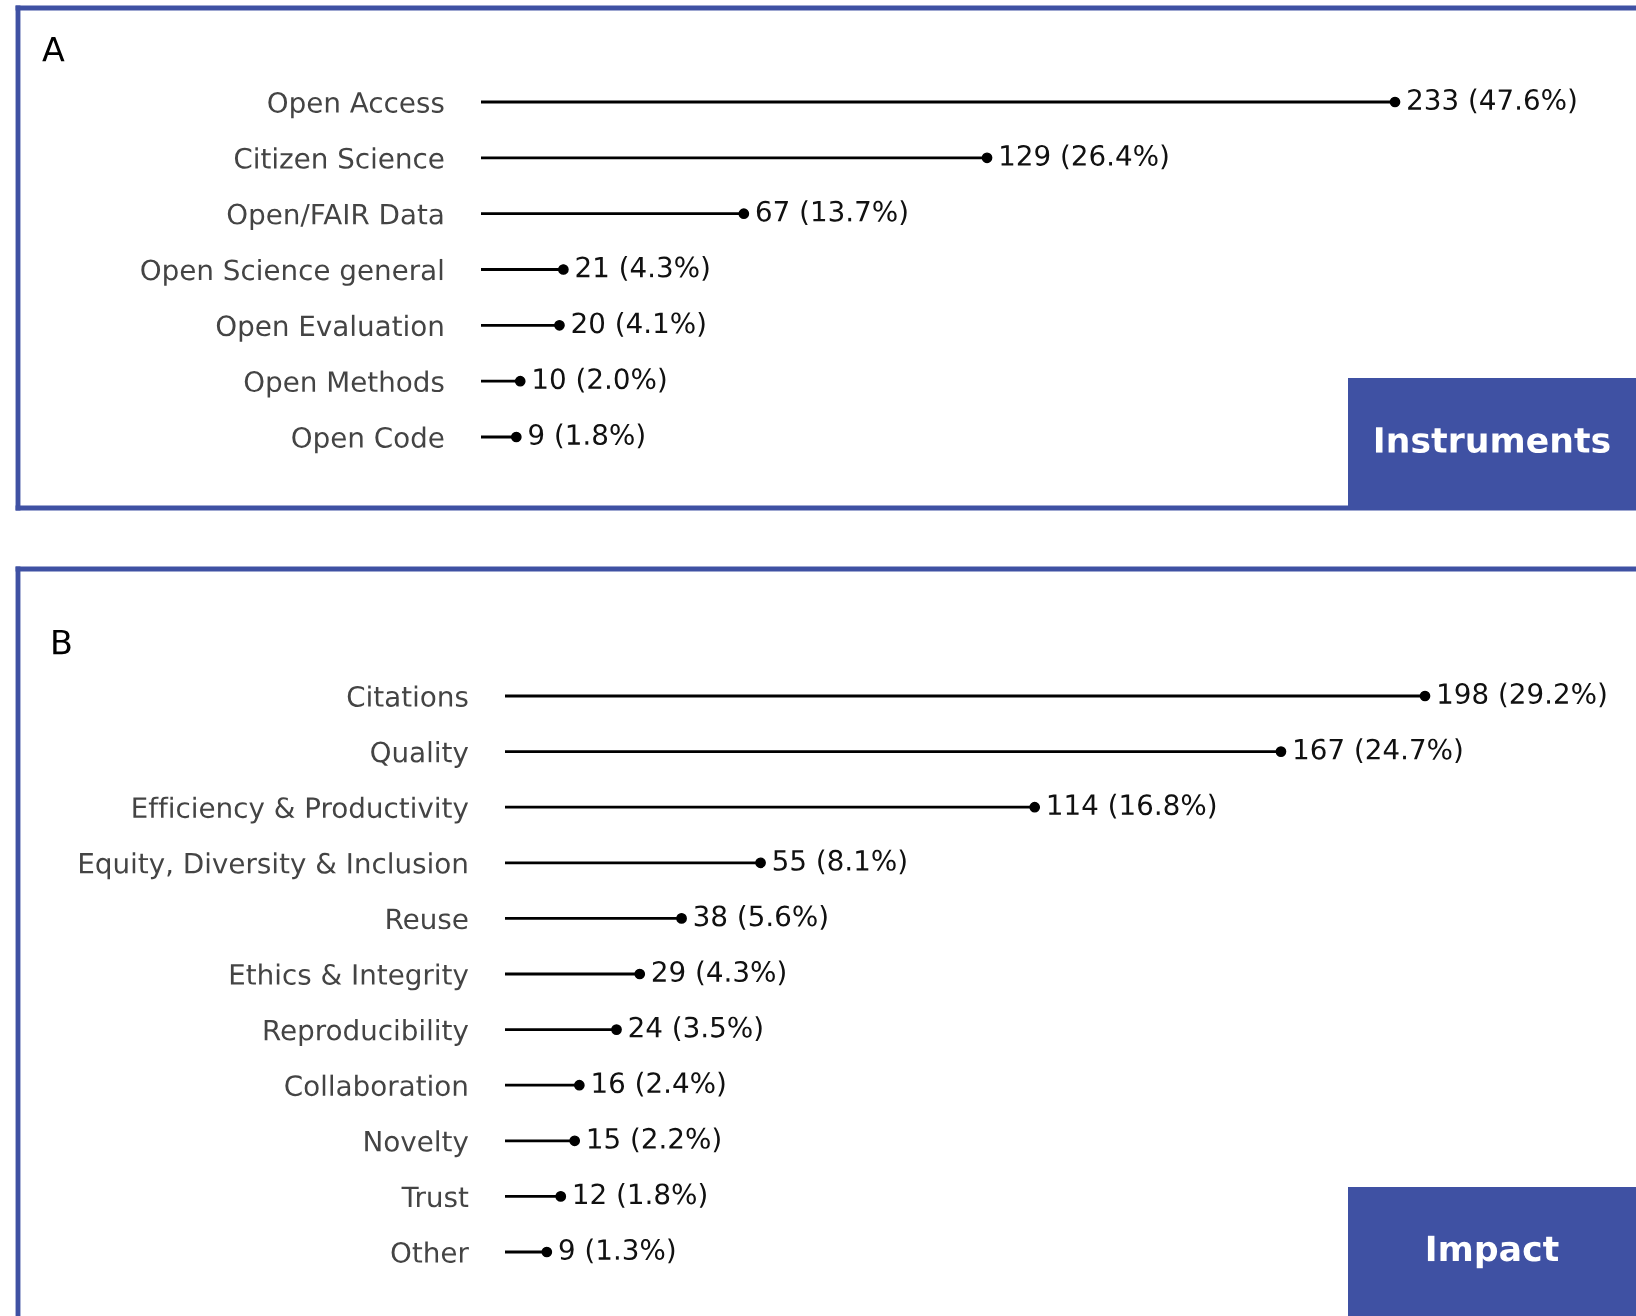  I want to click on data-label: 167 (24.7%), so click(1378, 750).